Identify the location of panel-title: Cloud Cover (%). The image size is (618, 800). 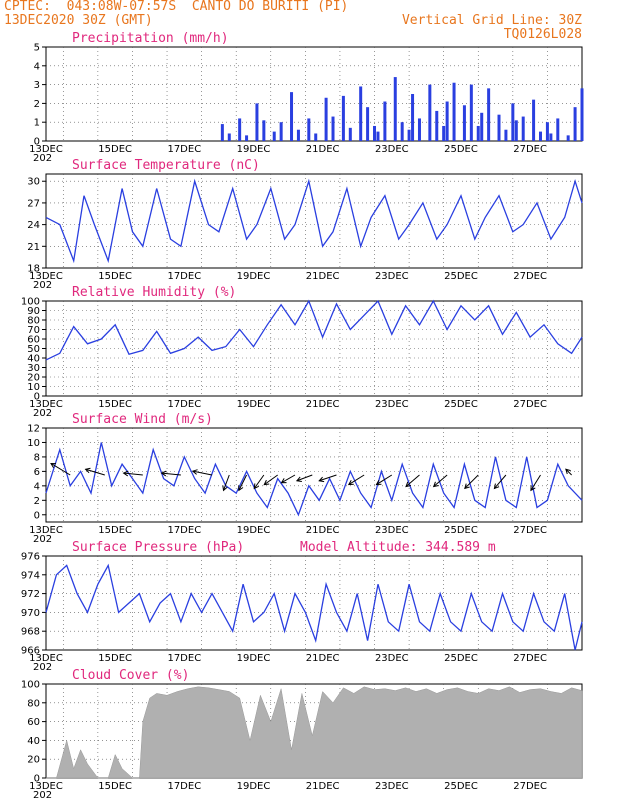
(130, 675).